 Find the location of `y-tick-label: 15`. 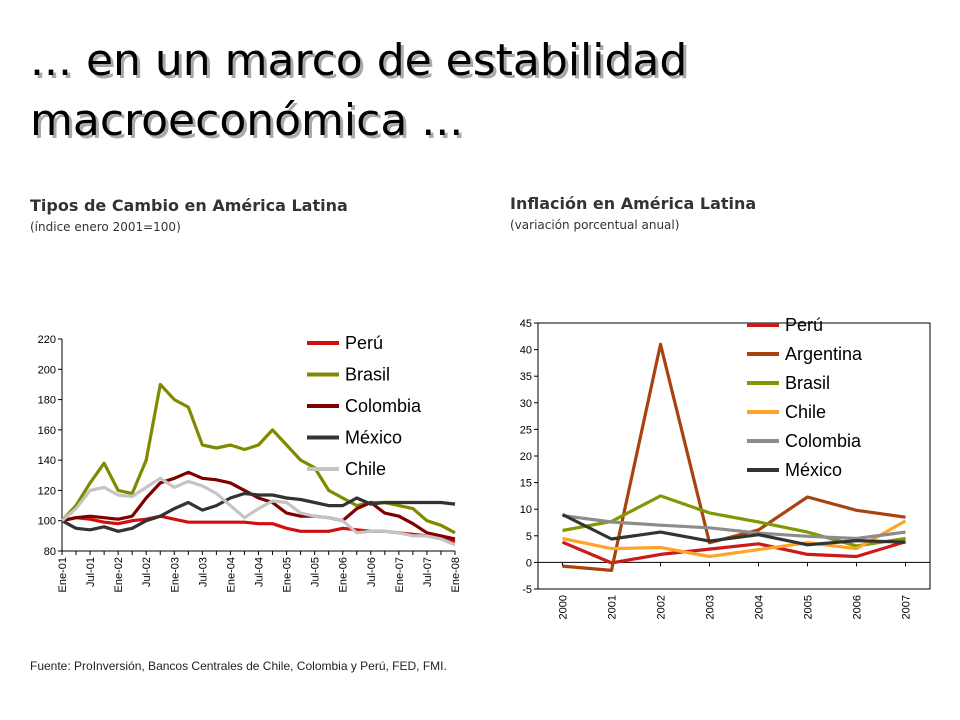

y-tick-label: 15 is located at coordinates (526, 484).